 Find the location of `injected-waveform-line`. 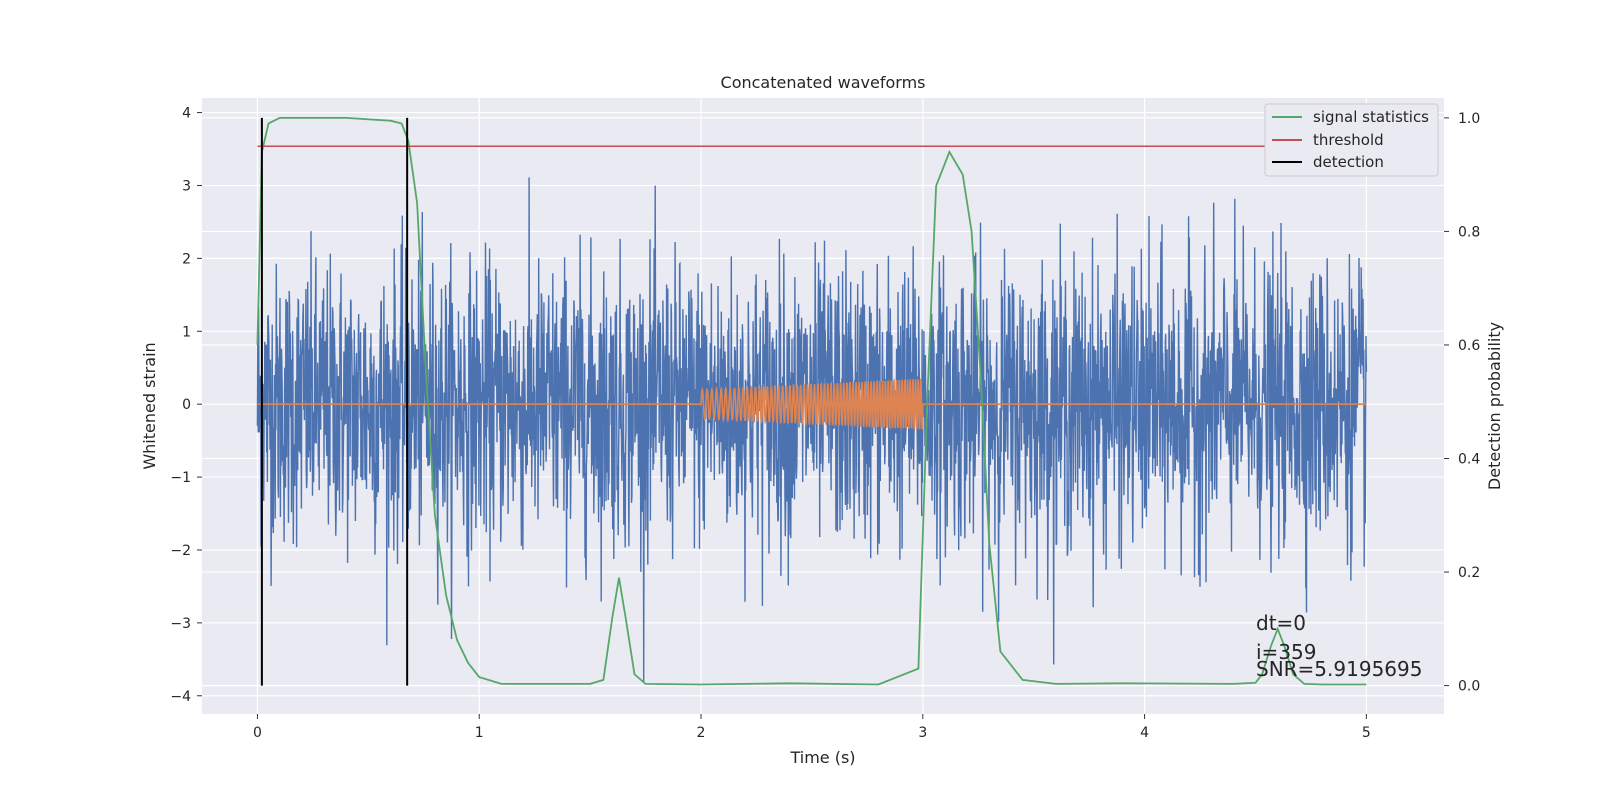

injected-waveform-line is located at coordinates (812, 404).